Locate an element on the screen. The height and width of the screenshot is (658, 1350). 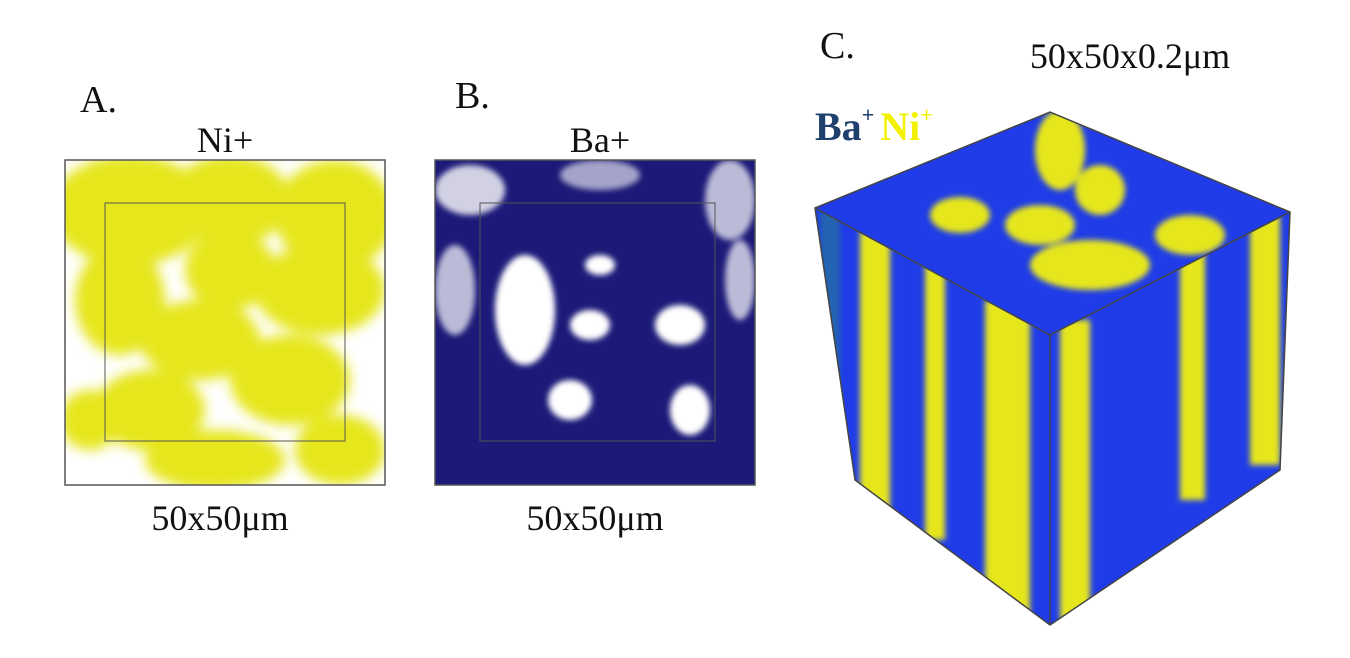
legend-ion: Ni is located at coordinates (900, 126).